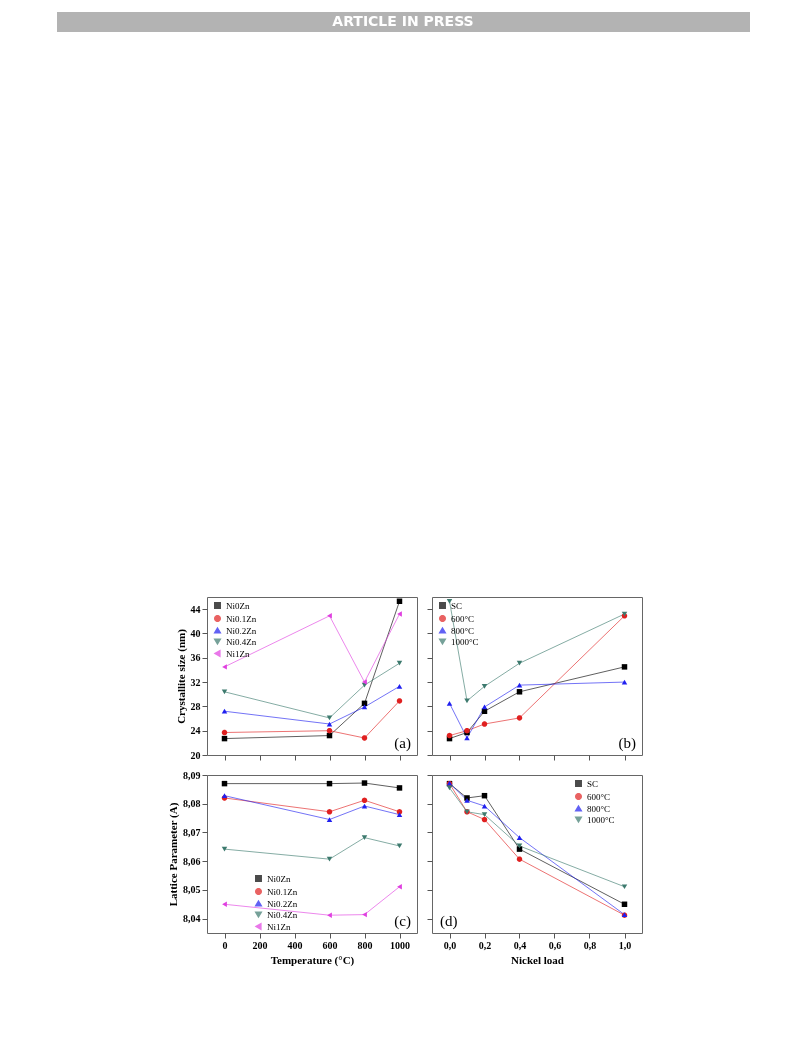  What do you see at coordinates (330, 945) in the screenshot?
I see `x-tick-label: 600` at bounding box center [330, 945].